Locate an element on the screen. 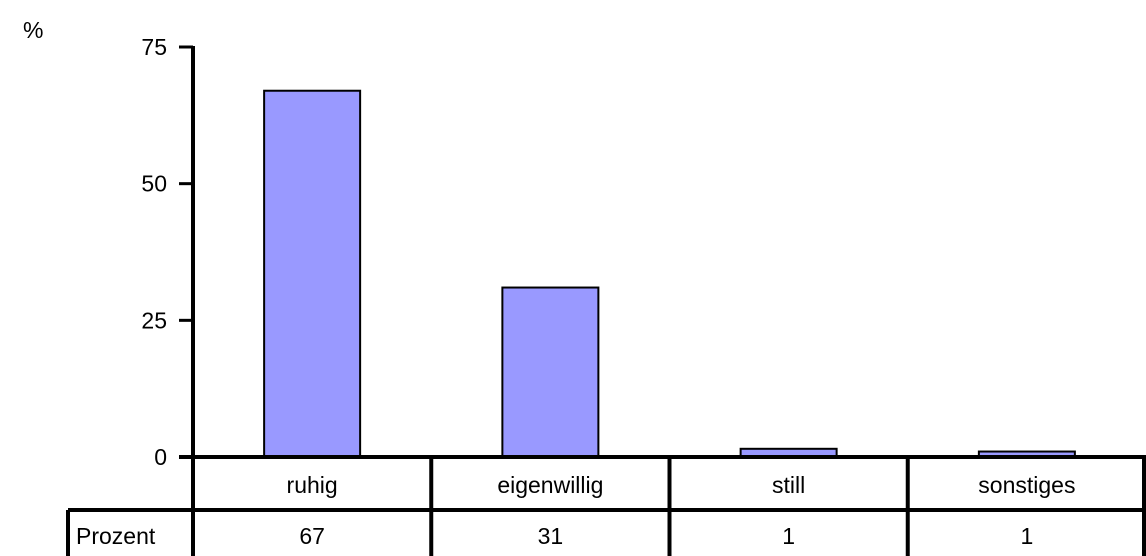 The width and height of the screenshot is (1146, 556). y-tick-label: 75 is located at coordinates (154, 47).